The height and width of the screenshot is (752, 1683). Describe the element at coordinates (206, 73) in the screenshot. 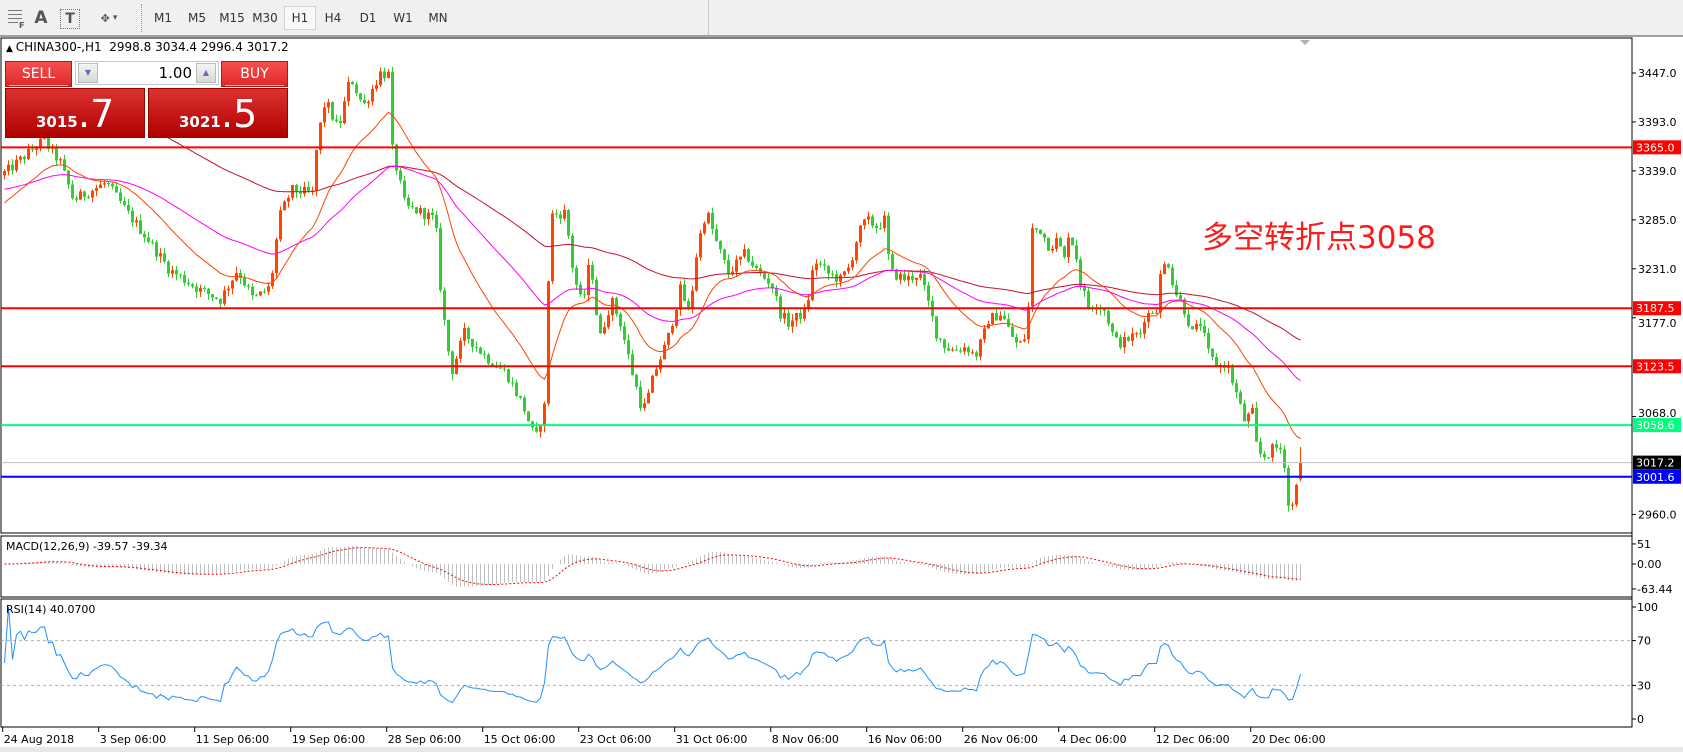

I see `lot-increase-button: ▲` at that location.